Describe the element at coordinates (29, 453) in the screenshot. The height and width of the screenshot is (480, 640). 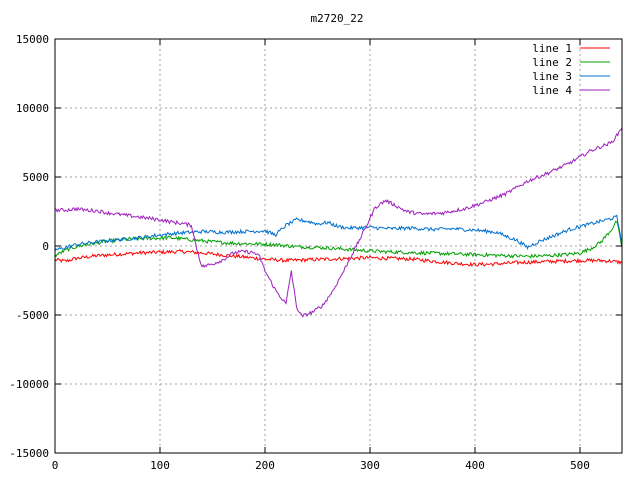
I see `y-tick-label: -15000` at that location.